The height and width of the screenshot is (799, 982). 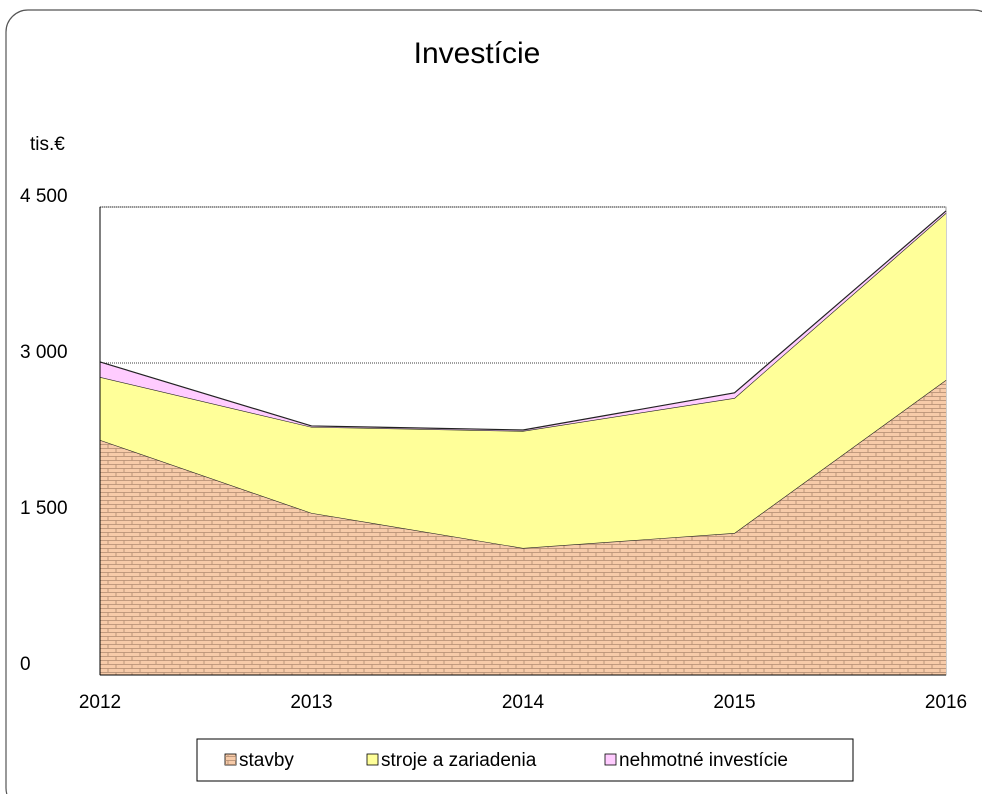 What do you see at coordinates (703, 760) in the screenshot?
I see `legend-label: nehmotné investície` at bounding box center [703, 760].